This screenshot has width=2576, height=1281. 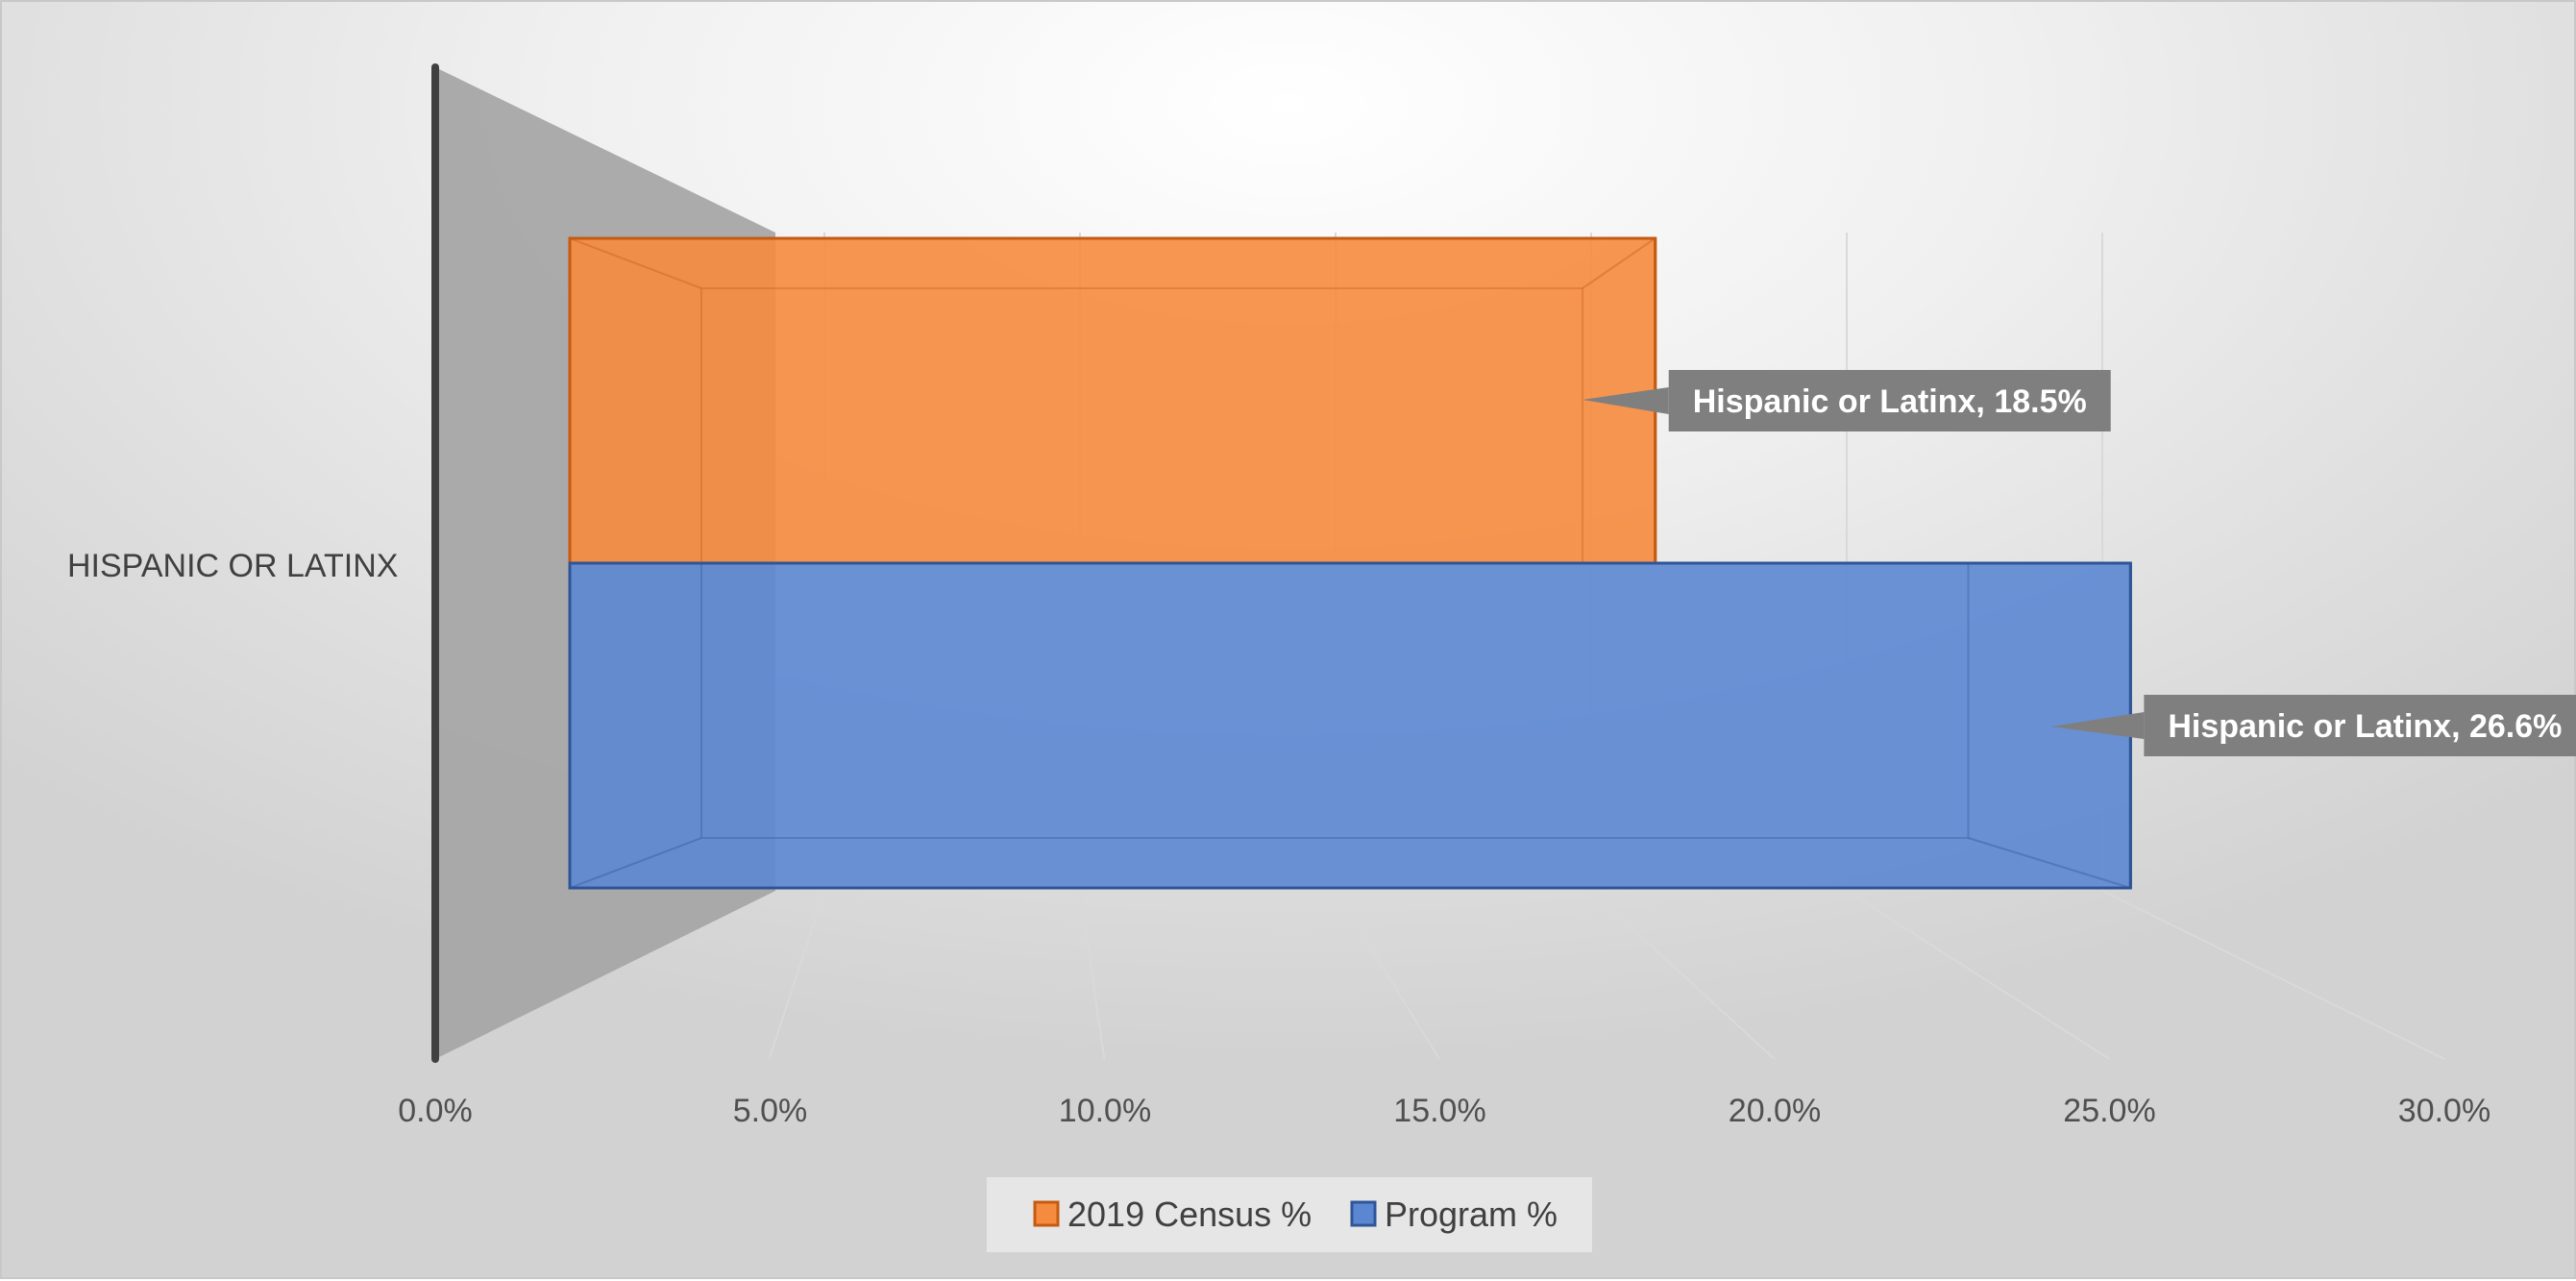 I want to click on data-label: Hispanic or Latinx, 18.5%, so click(x=1890, y=401).